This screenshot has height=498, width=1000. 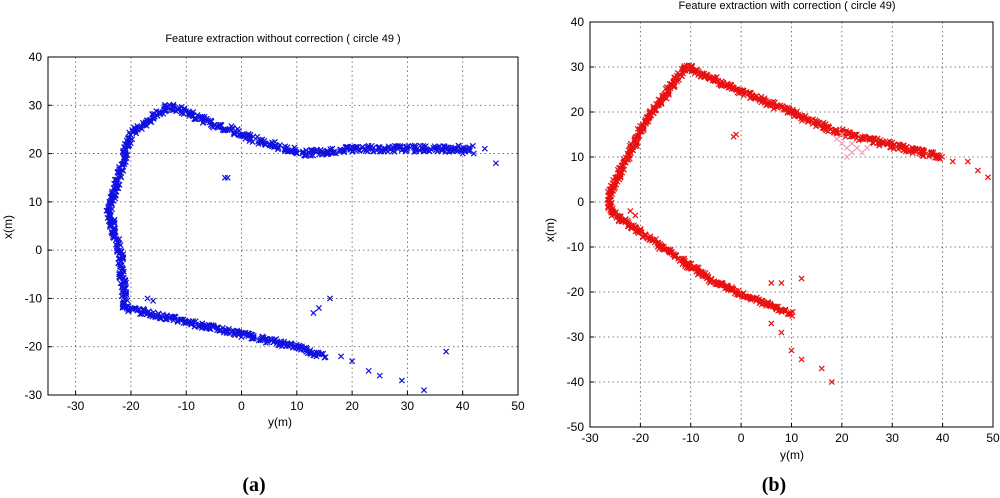 What do you see at coordinates (590, 438) in the screenshot?
I see `x-tick-label-b-0: -30` at bounding box center [590, 438].